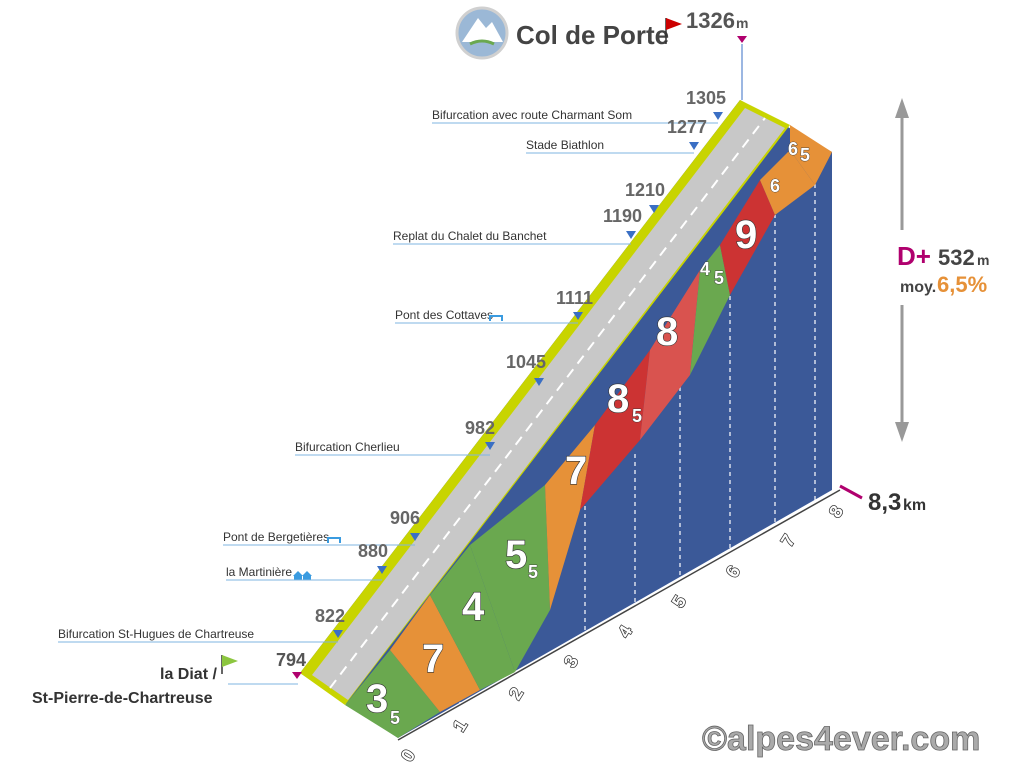 The width and height of the screenshot is (1024, 773). What do you see at coordinates (962, 284) in the screenshot?
I see `avg-value: 6,5%` at bounding box center [962, 284].